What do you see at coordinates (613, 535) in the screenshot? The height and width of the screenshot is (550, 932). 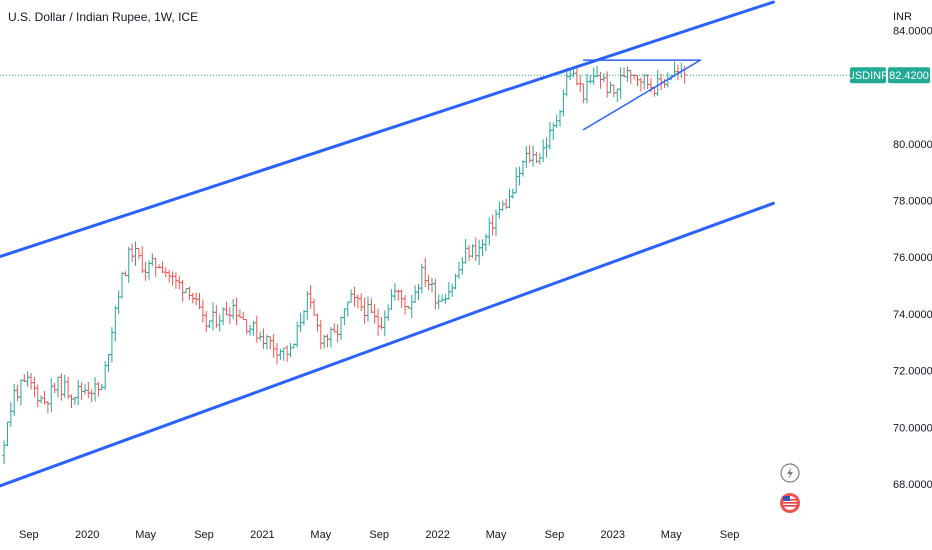 I see `x-tick-label: 2023` at bounding box center [613, 535].